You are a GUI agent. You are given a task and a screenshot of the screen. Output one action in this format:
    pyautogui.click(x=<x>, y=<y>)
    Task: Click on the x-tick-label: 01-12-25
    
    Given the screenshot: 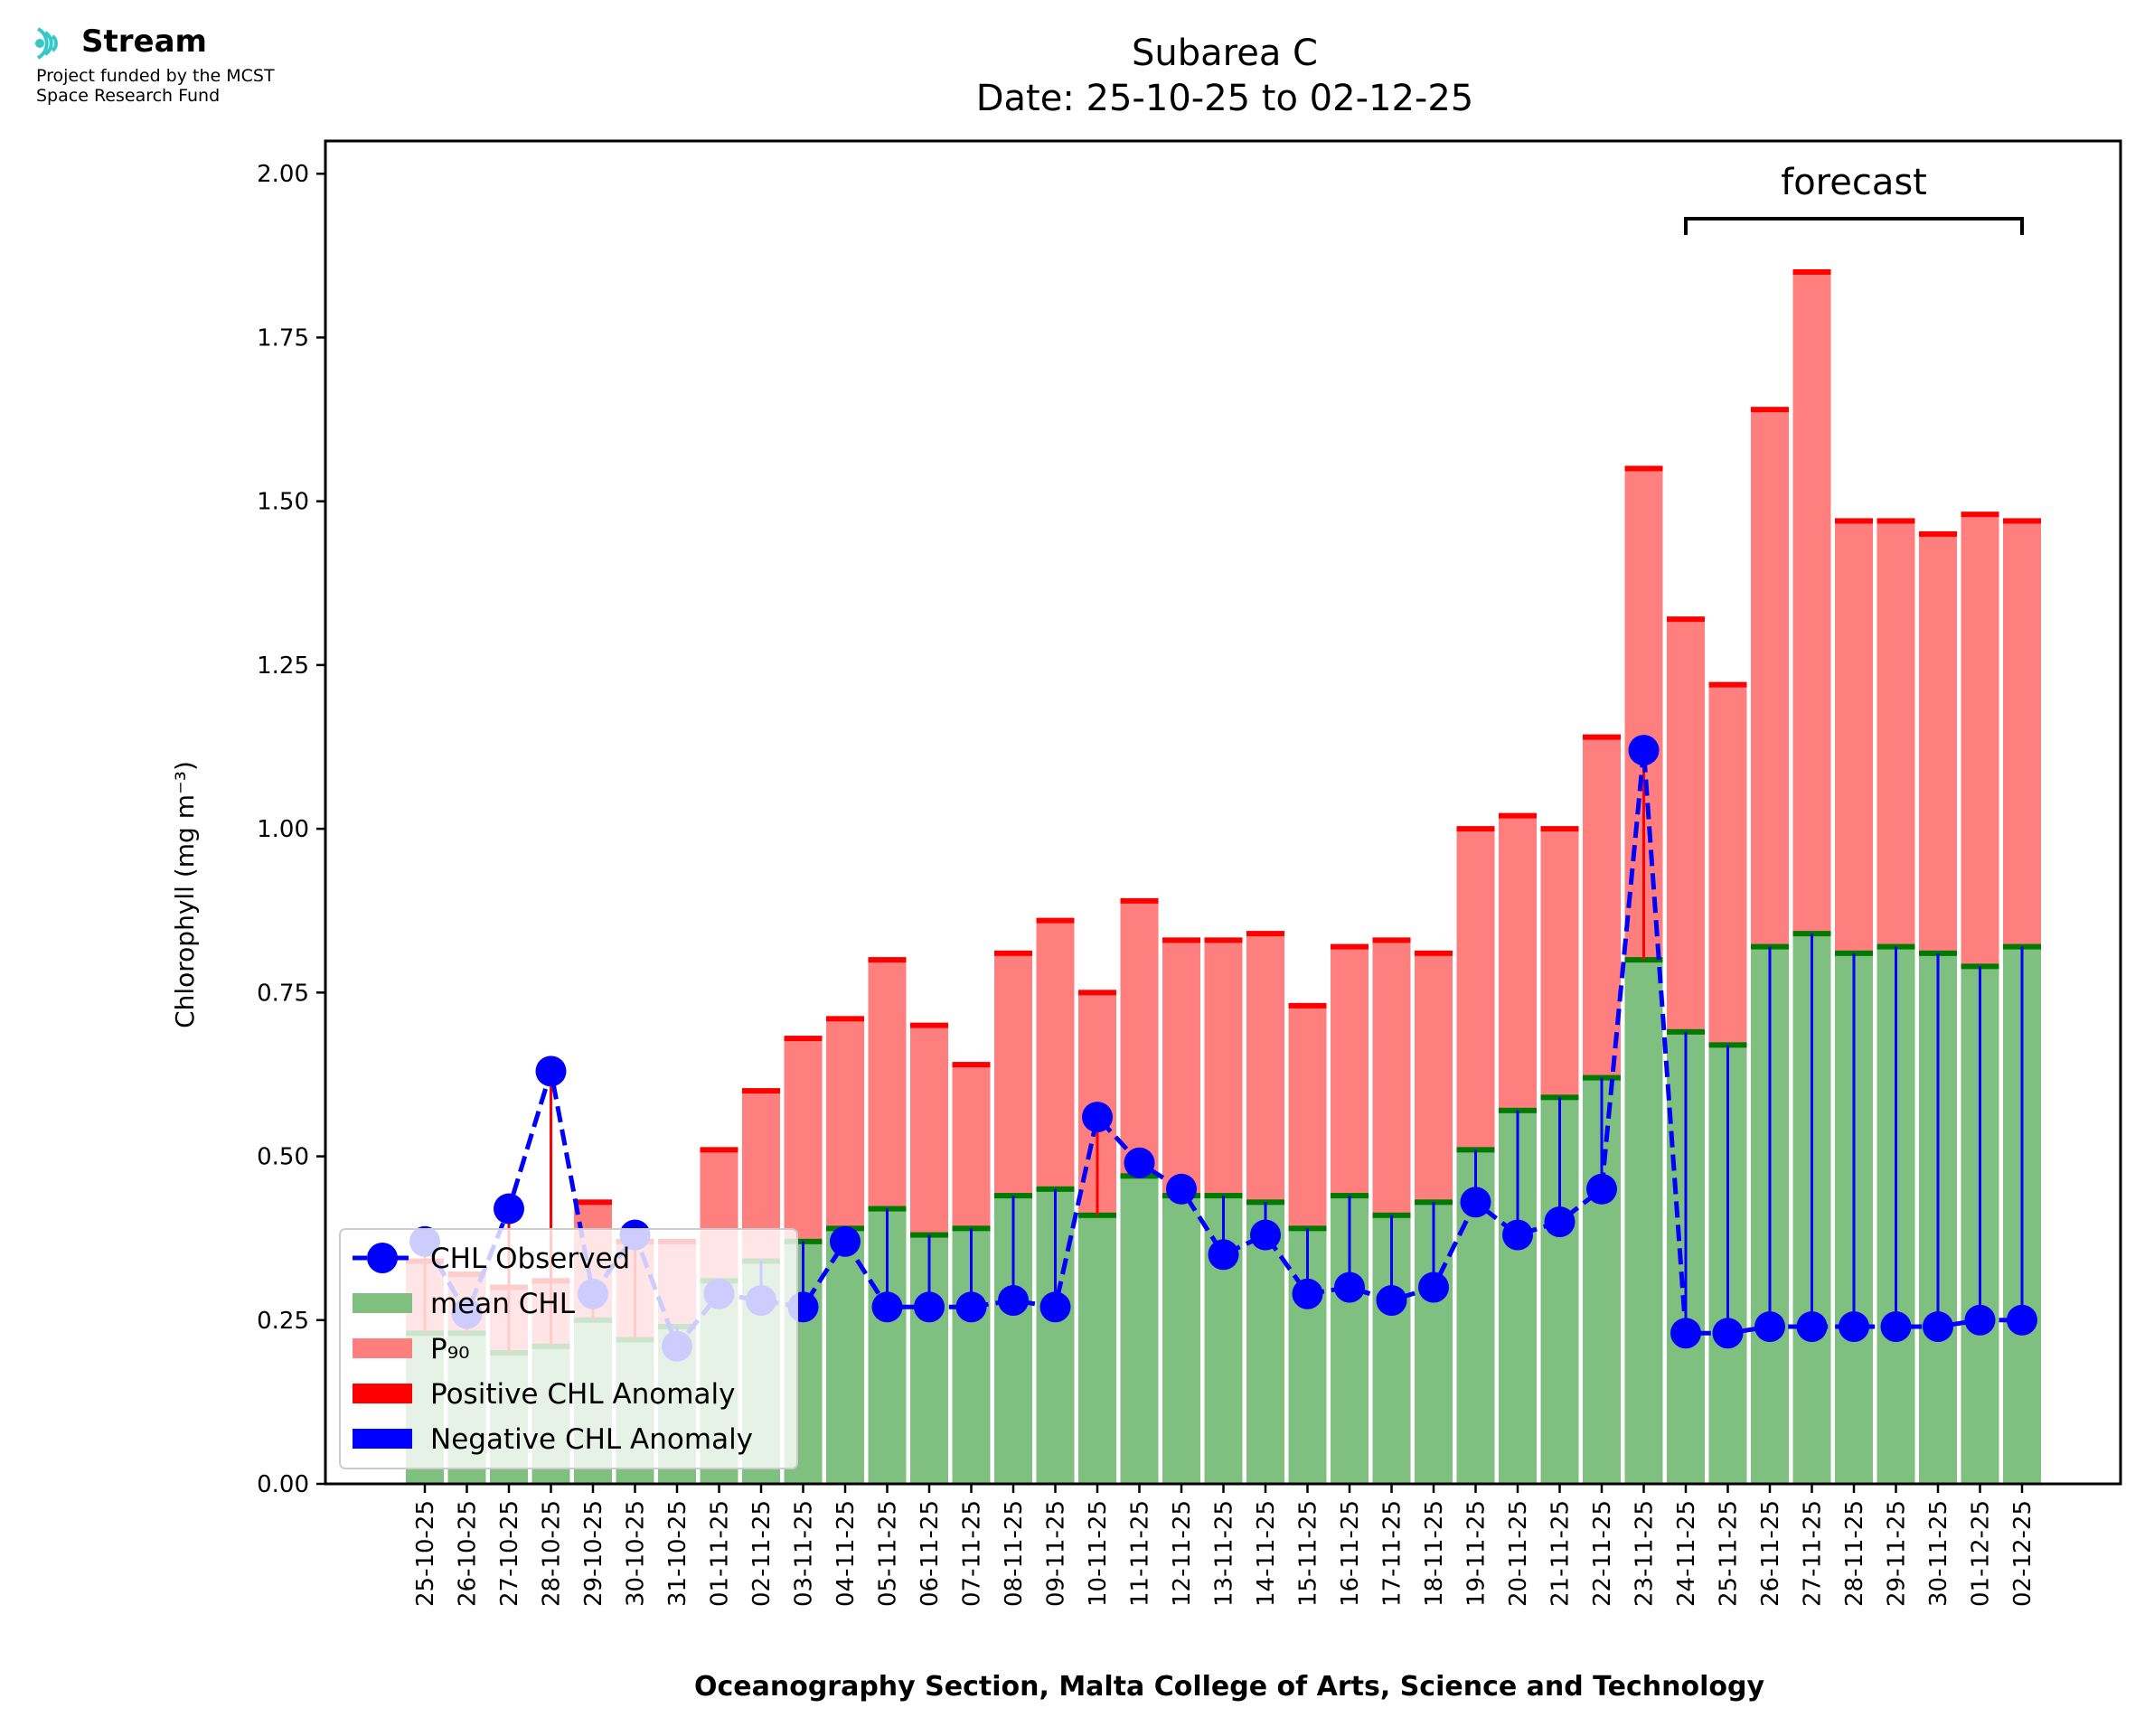 What is the action you would take?
    pyautogui.click(x=1982, y=1554)
    